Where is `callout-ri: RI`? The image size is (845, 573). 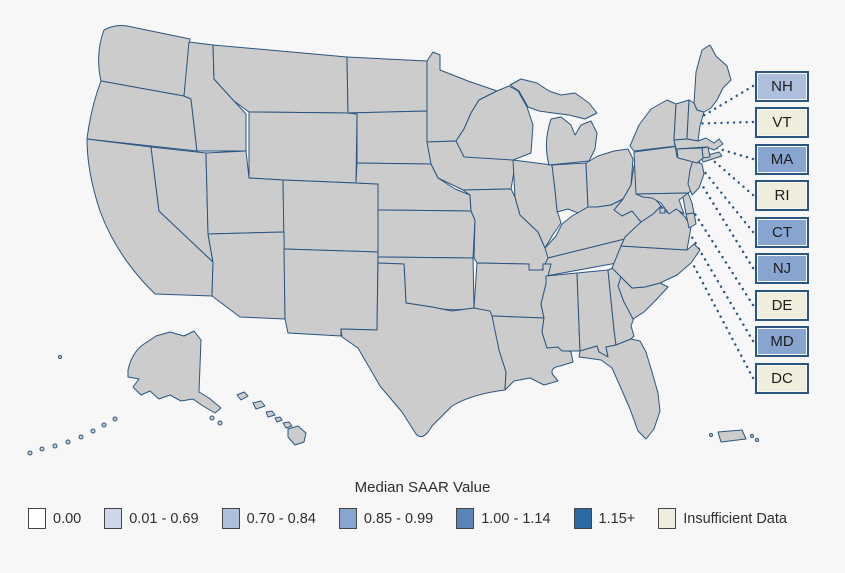 callout-ri: RI is located at coordinates (782, 195).